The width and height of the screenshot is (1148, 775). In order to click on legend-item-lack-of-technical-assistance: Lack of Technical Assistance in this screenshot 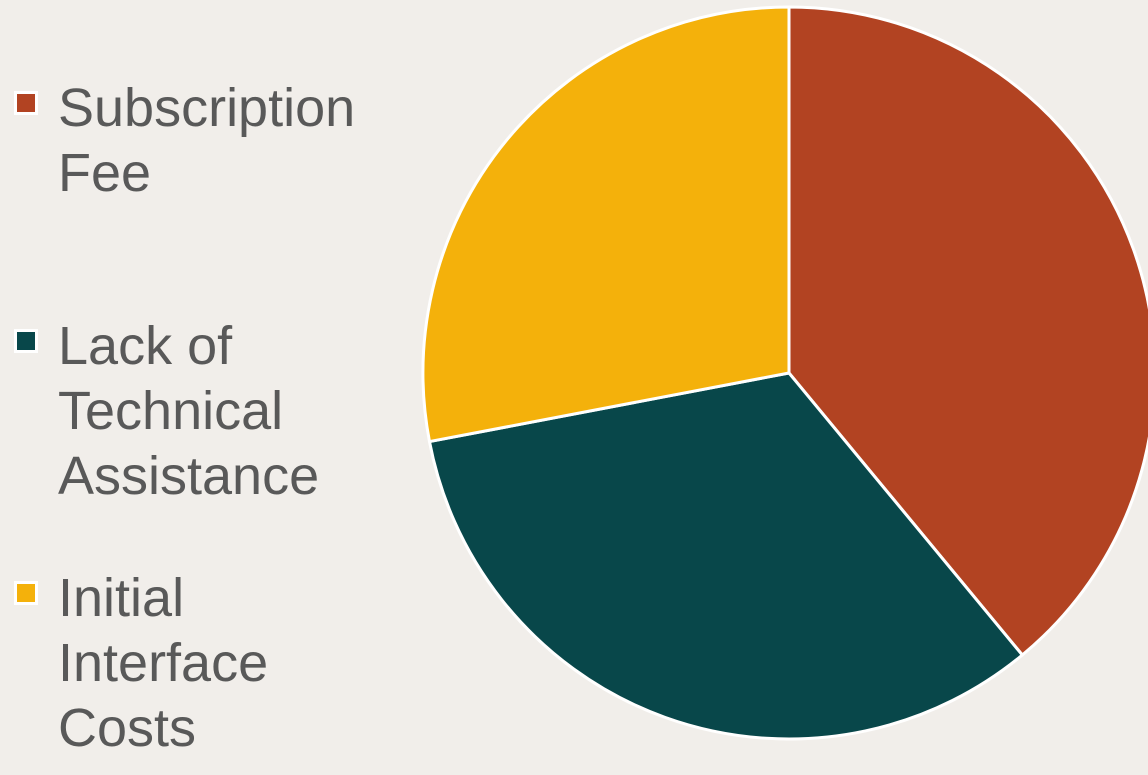, I will do `click(205, 411)`.